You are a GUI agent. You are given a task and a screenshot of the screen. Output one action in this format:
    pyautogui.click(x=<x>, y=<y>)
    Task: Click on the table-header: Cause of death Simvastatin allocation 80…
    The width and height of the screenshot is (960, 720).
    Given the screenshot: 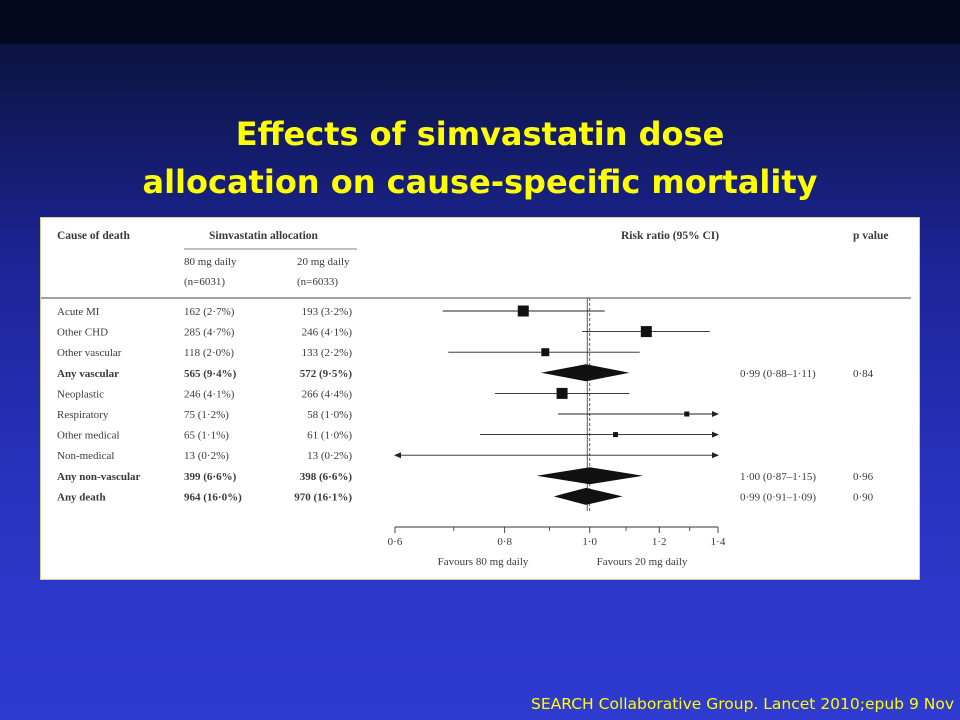 What is the action you would take?
    pyautogui.click(x=476, y=264)
    